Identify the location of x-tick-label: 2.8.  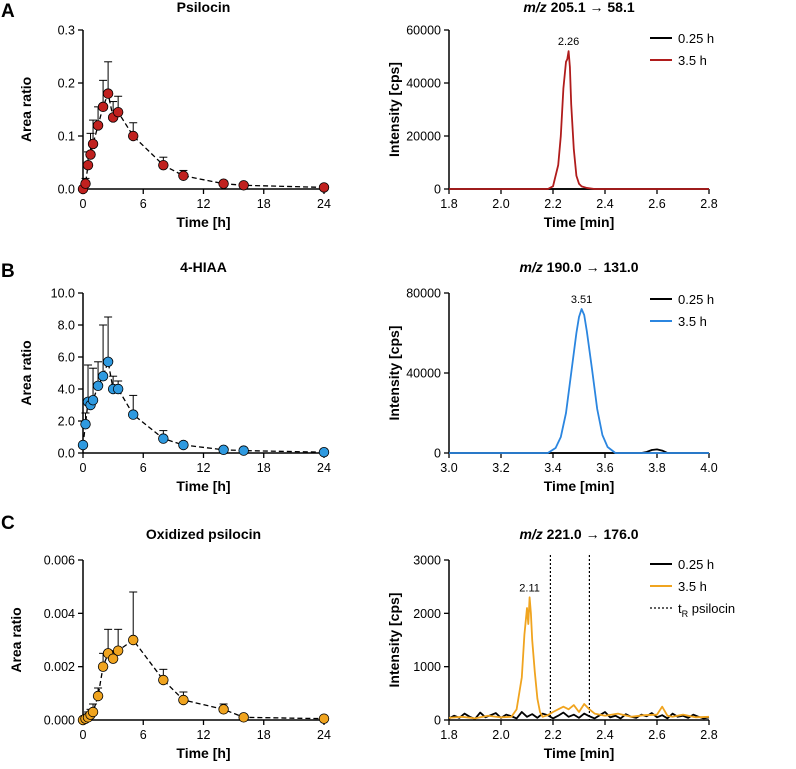
(708, 204).